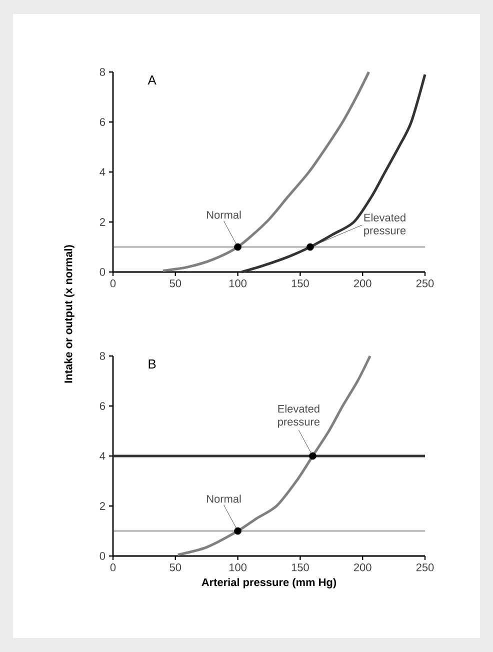  I want to click on chart-title: A, so click(152, 80).